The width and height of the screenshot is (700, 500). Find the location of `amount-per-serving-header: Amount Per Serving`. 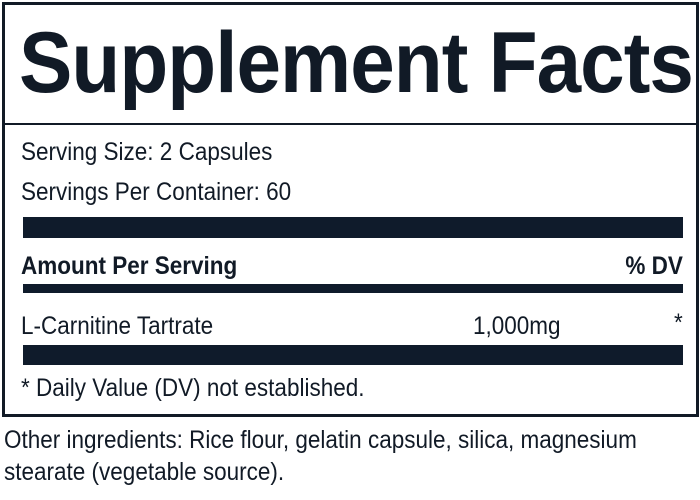

amount-per-serving-header: Amount Per Serving is located at coordinates (129, 266).